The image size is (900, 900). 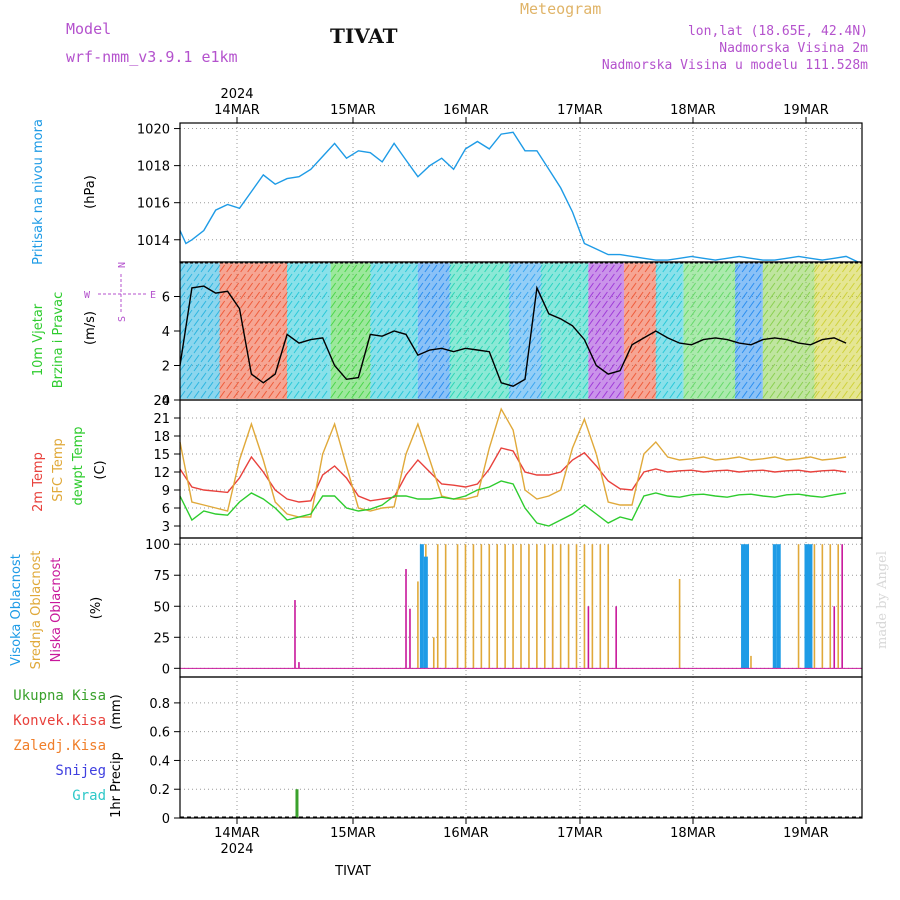 What do you see at coordinates (166, 367) in the screenshot?
I see `y-tick-label: 2` at bounding box center [166, 367].